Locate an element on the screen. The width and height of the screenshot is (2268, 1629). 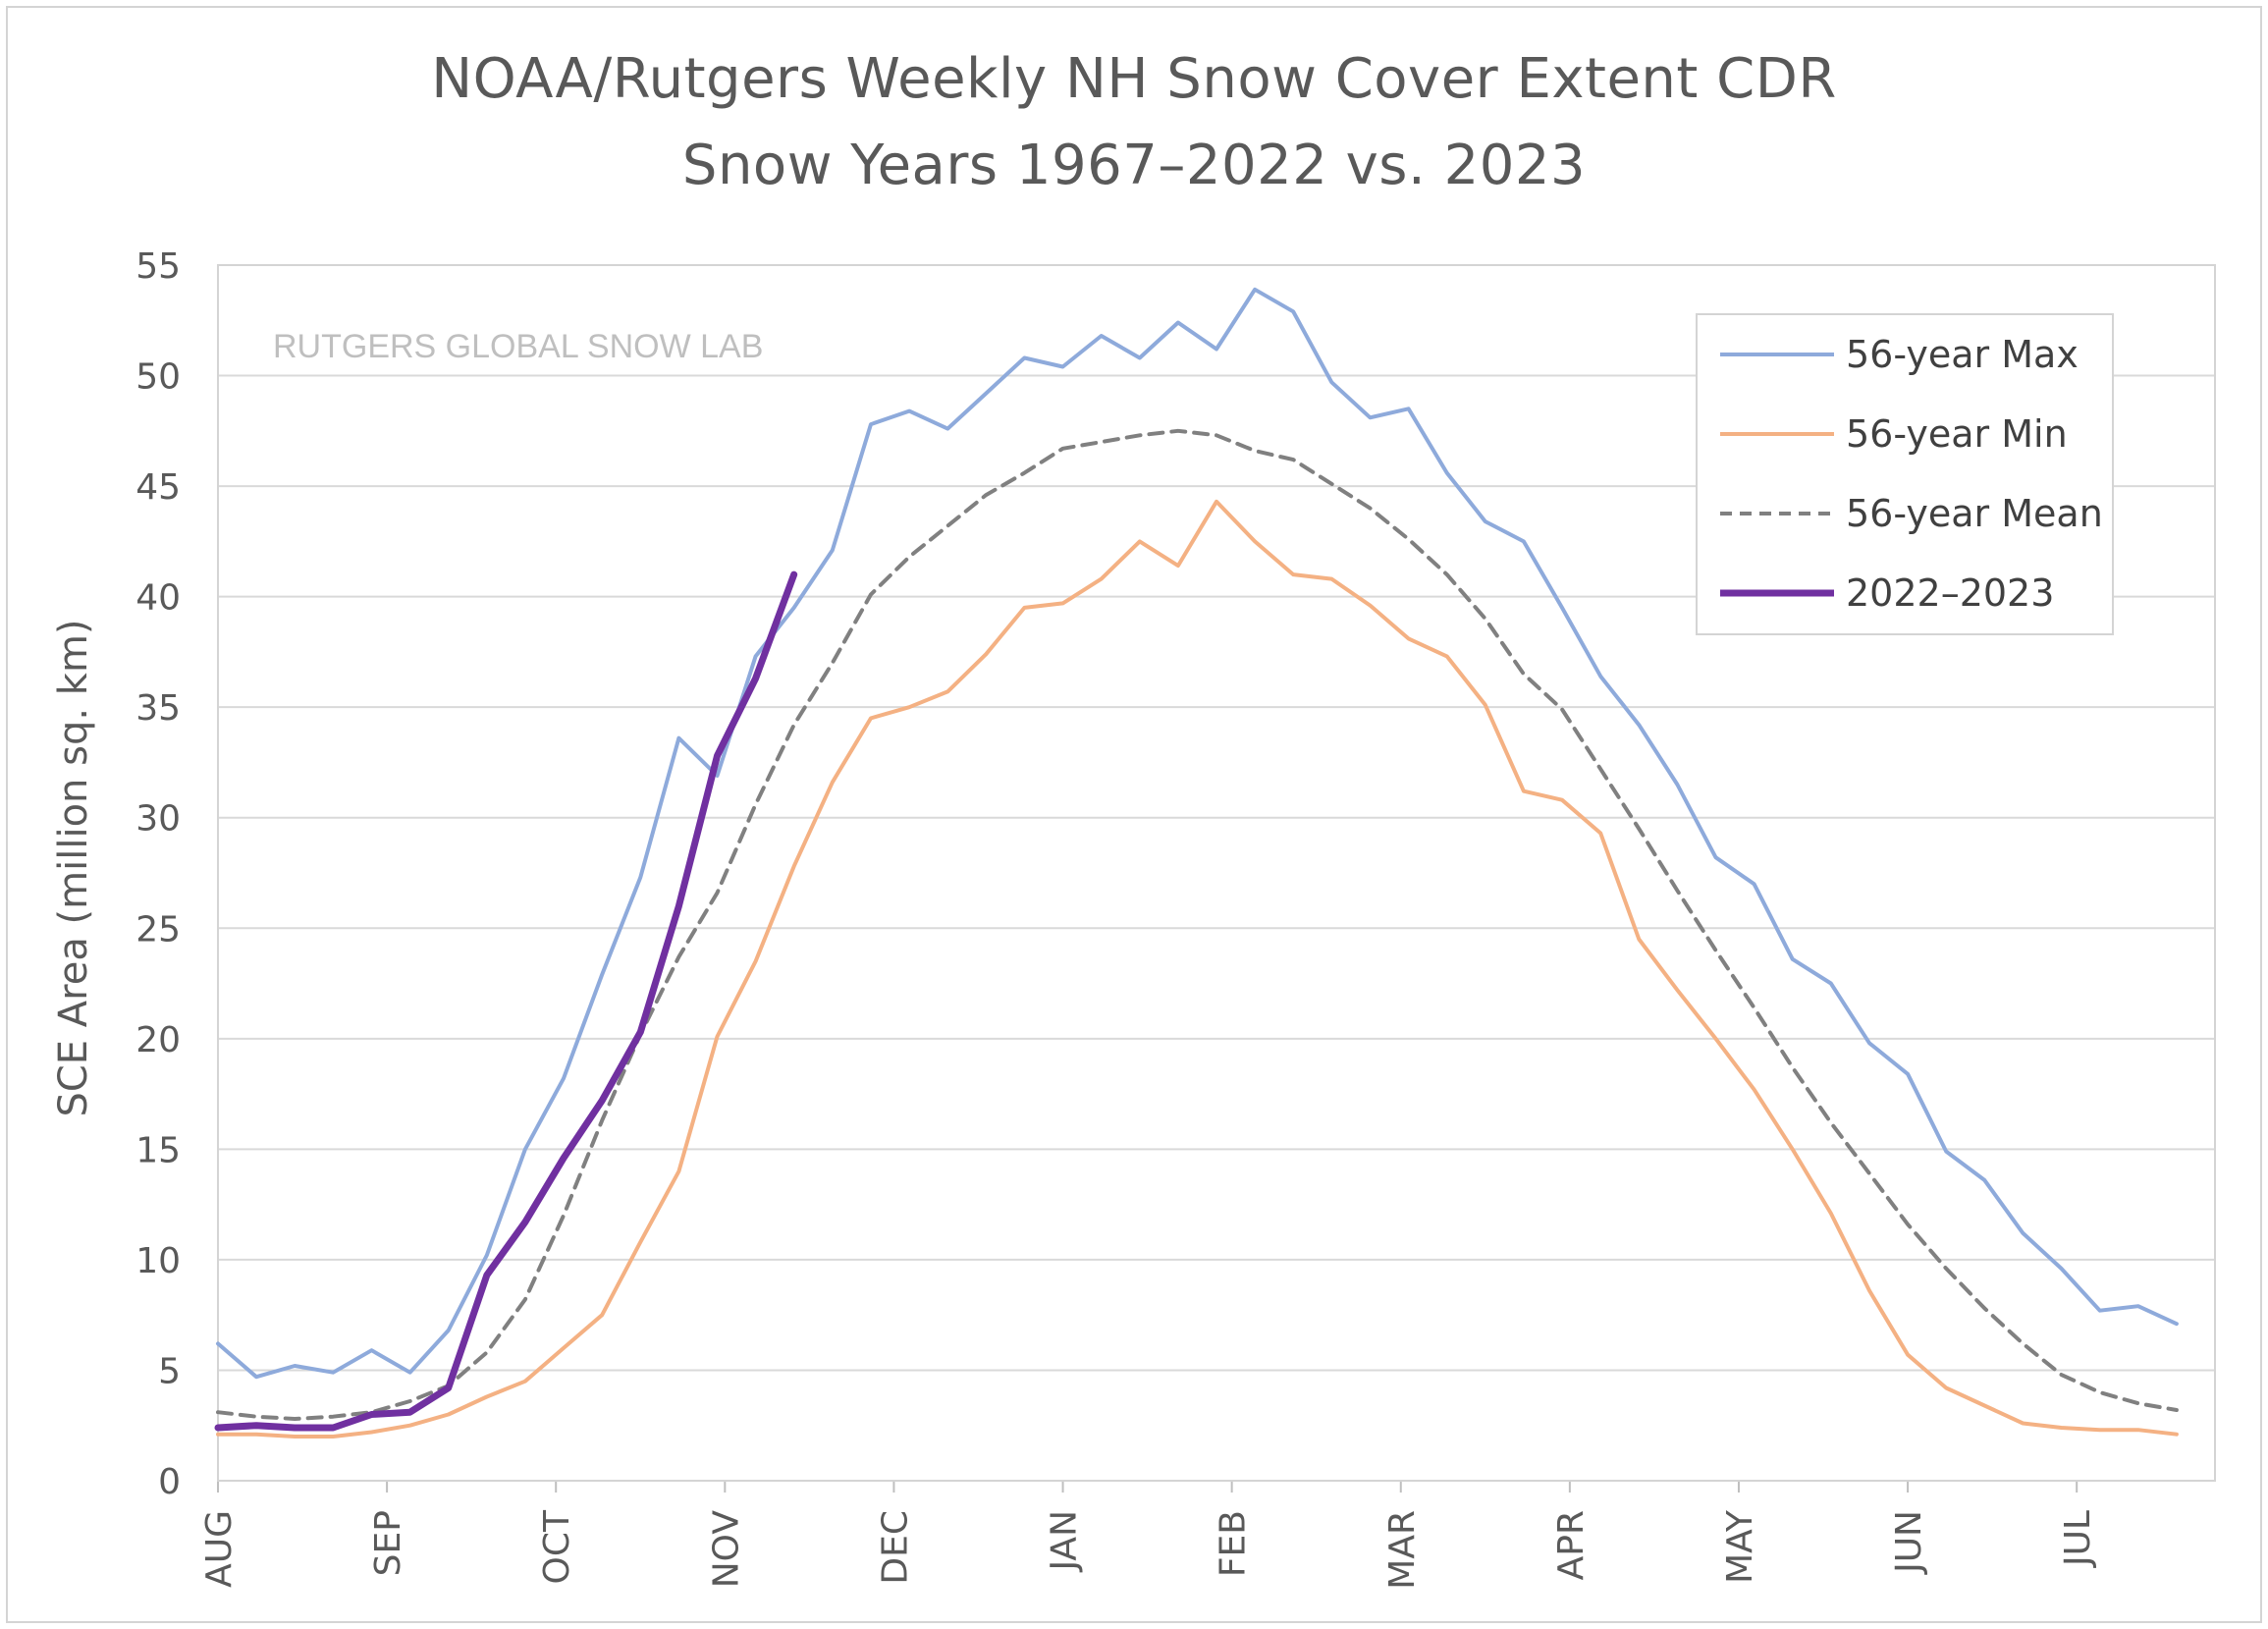
y-tick-label: 5 is located at coordinates (170, 1371).